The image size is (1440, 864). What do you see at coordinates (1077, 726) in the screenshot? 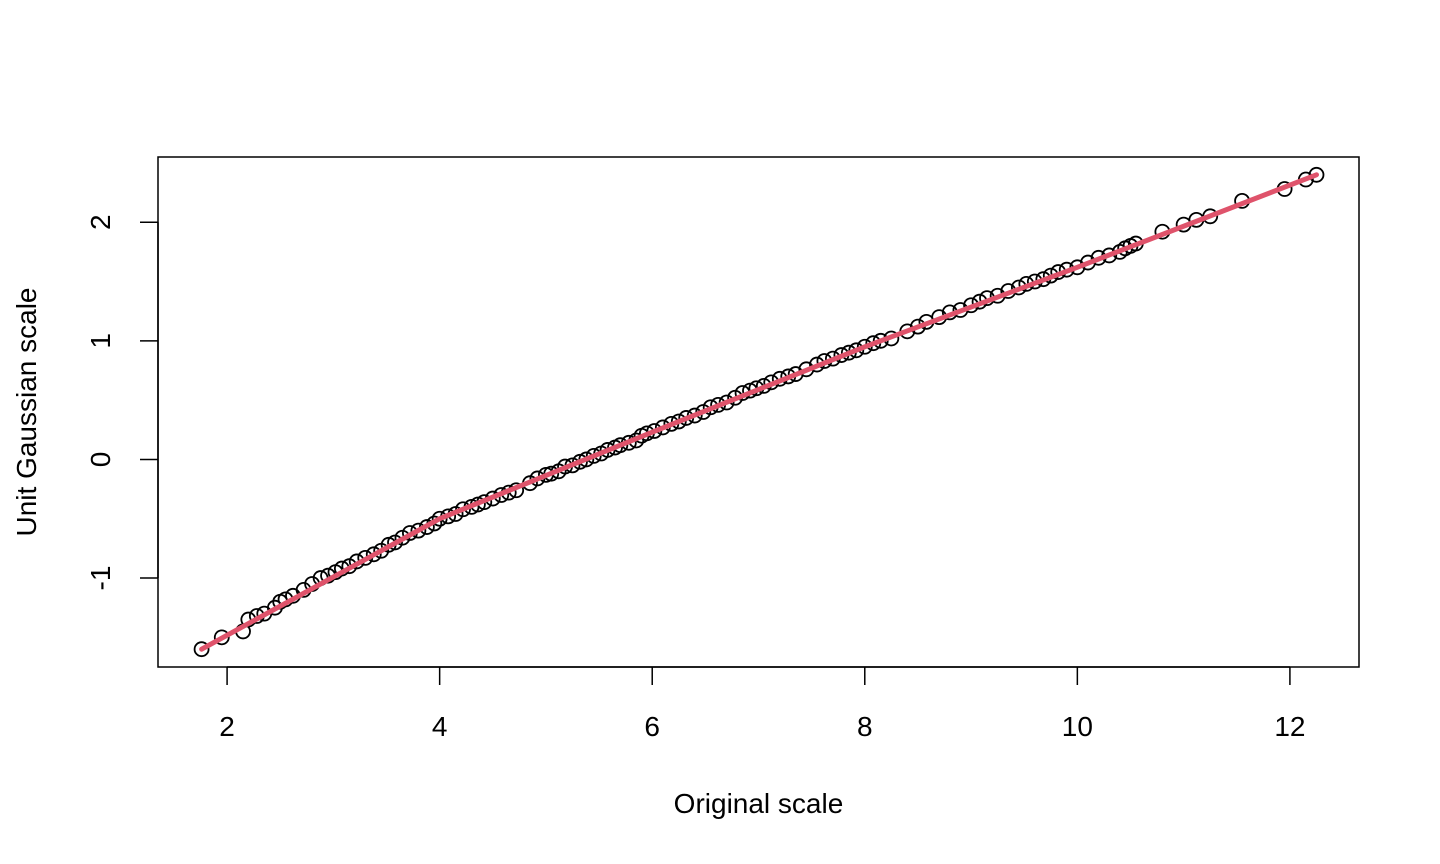
I see `x-tick-label: 10` at bounding box center [1077, 726].